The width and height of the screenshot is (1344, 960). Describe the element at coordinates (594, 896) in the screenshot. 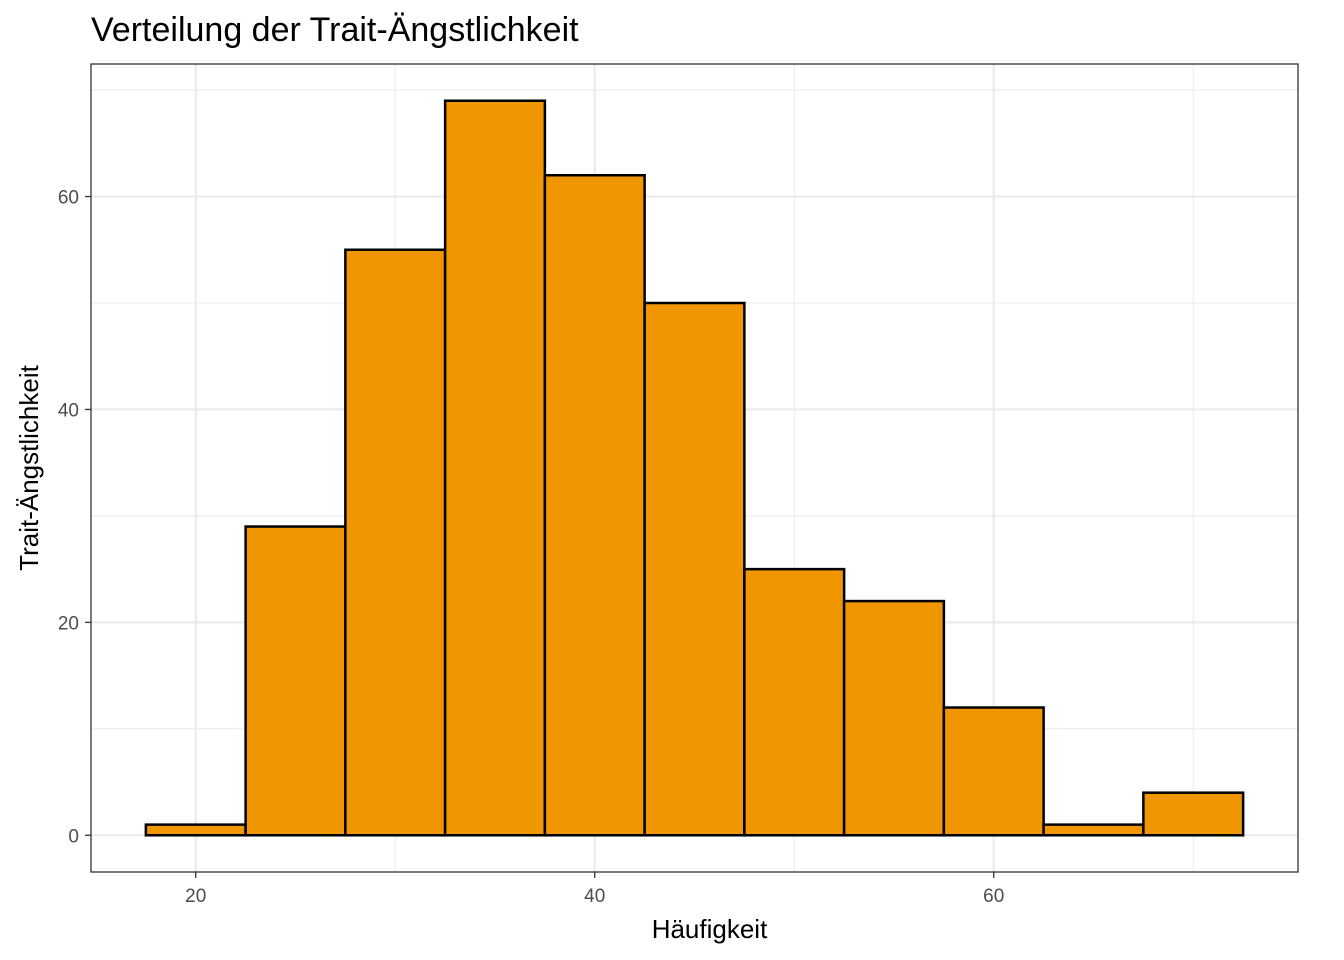

I see `x-tick-label: 40` at that location.